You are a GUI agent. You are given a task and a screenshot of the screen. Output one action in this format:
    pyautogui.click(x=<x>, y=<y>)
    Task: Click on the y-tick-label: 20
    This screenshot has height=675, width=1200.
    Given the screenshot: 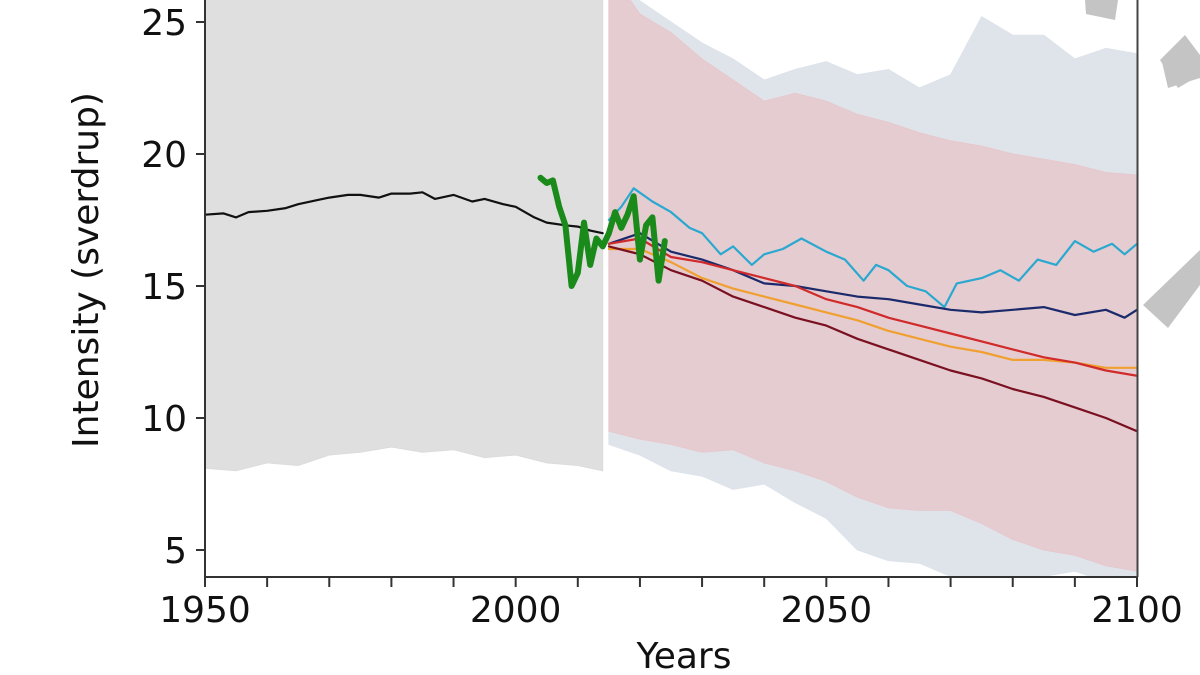 What is the action you would take?
    pyautogui.click(x=164, y=155)
    